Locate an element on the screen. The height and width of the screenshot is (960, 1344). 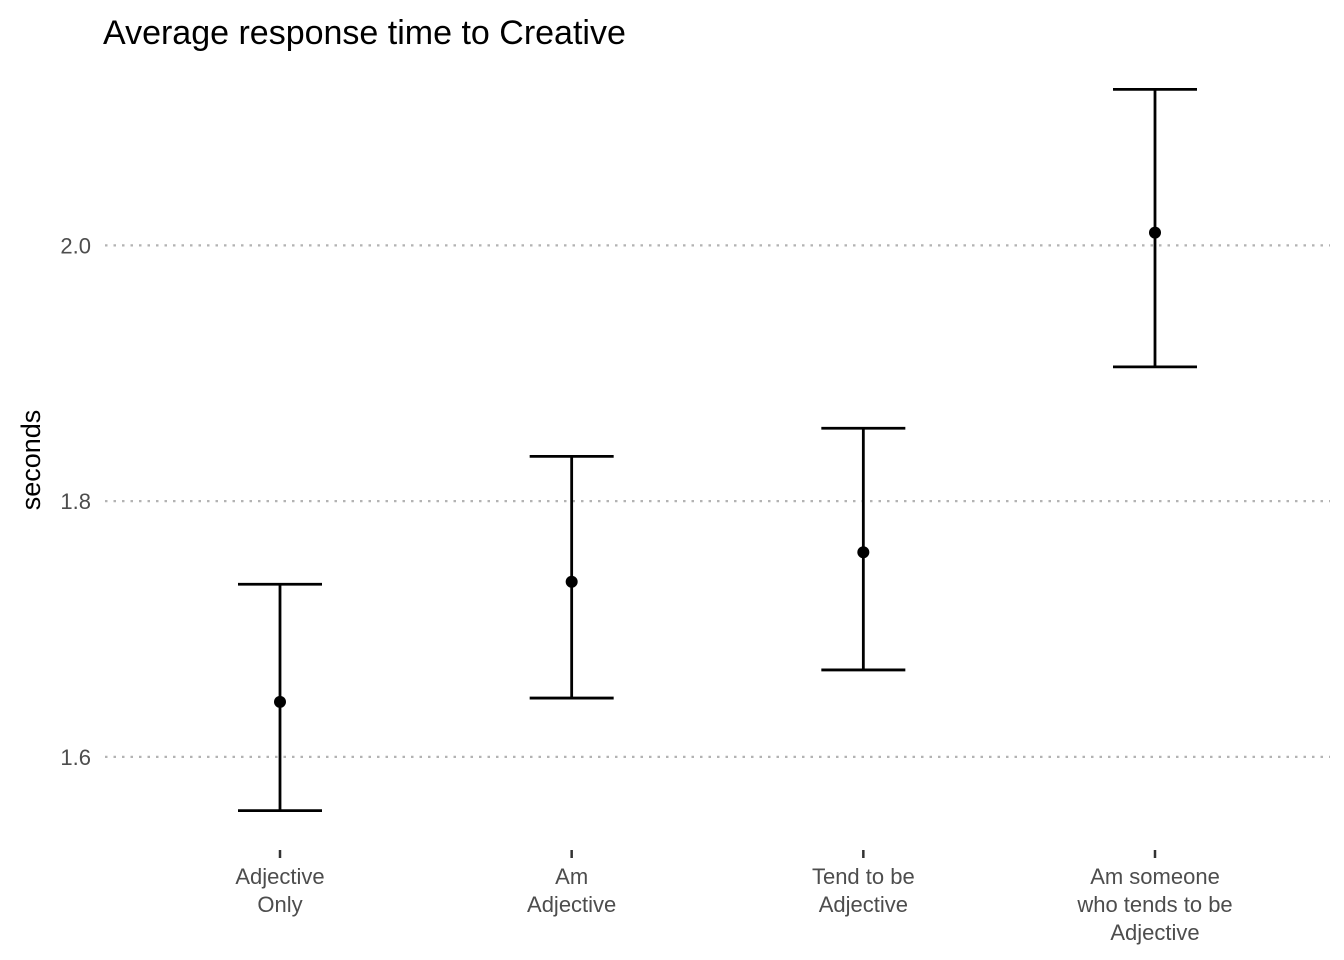
chart-title: Average response time to Creative is located at coordinates (364, 33).